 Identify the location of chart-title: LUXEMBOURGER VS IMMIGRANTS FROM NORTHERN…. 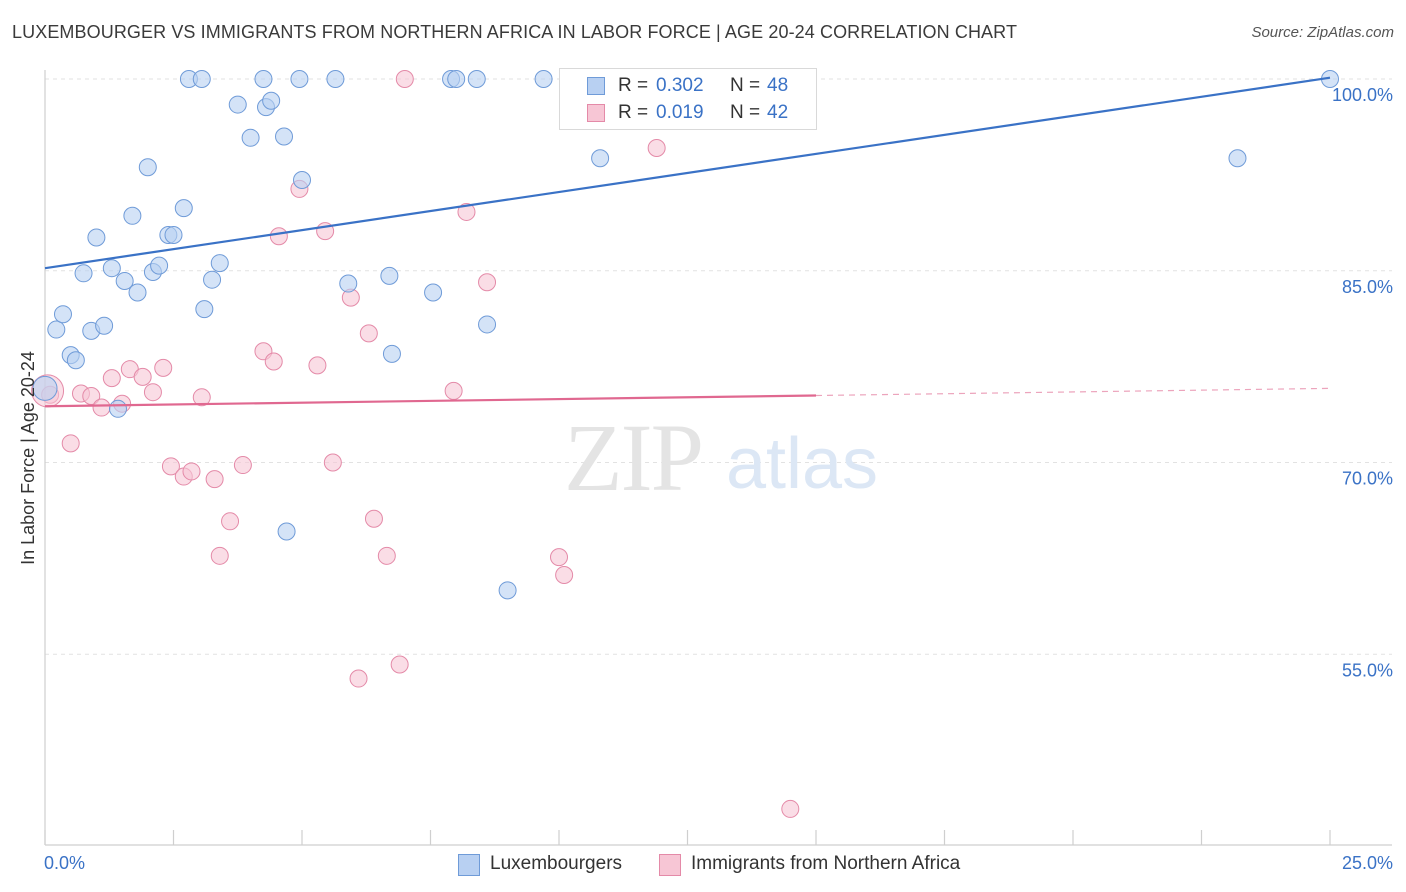
(515, 32).